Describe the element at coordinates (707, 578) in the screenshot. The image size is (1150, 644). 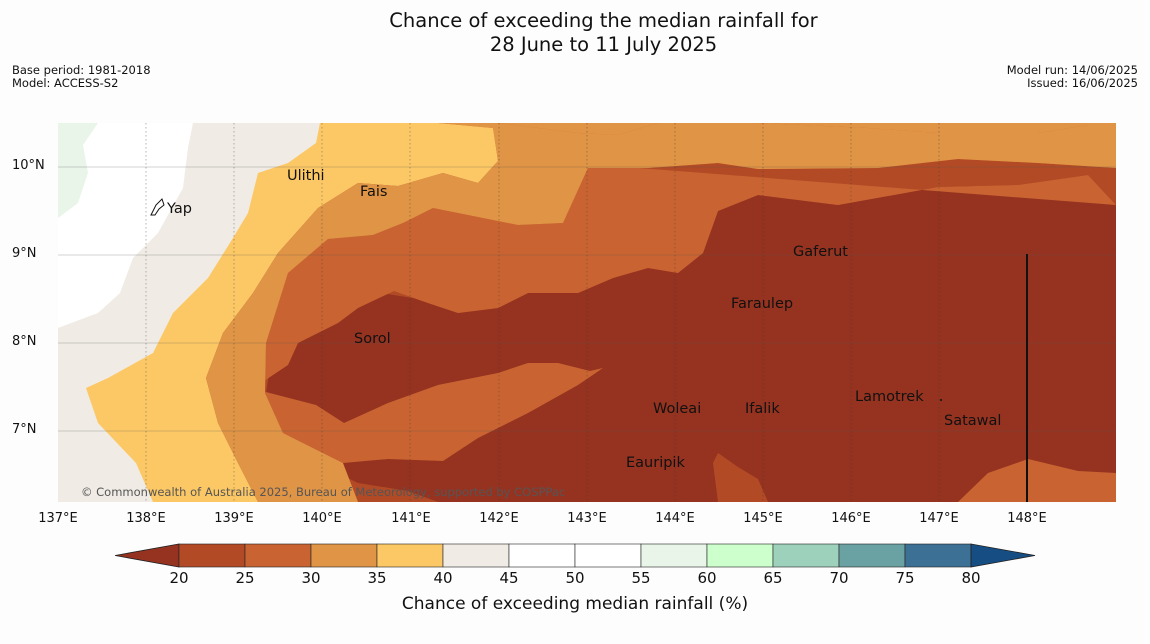
I see `colorbar-tick-label: 60` at that location.